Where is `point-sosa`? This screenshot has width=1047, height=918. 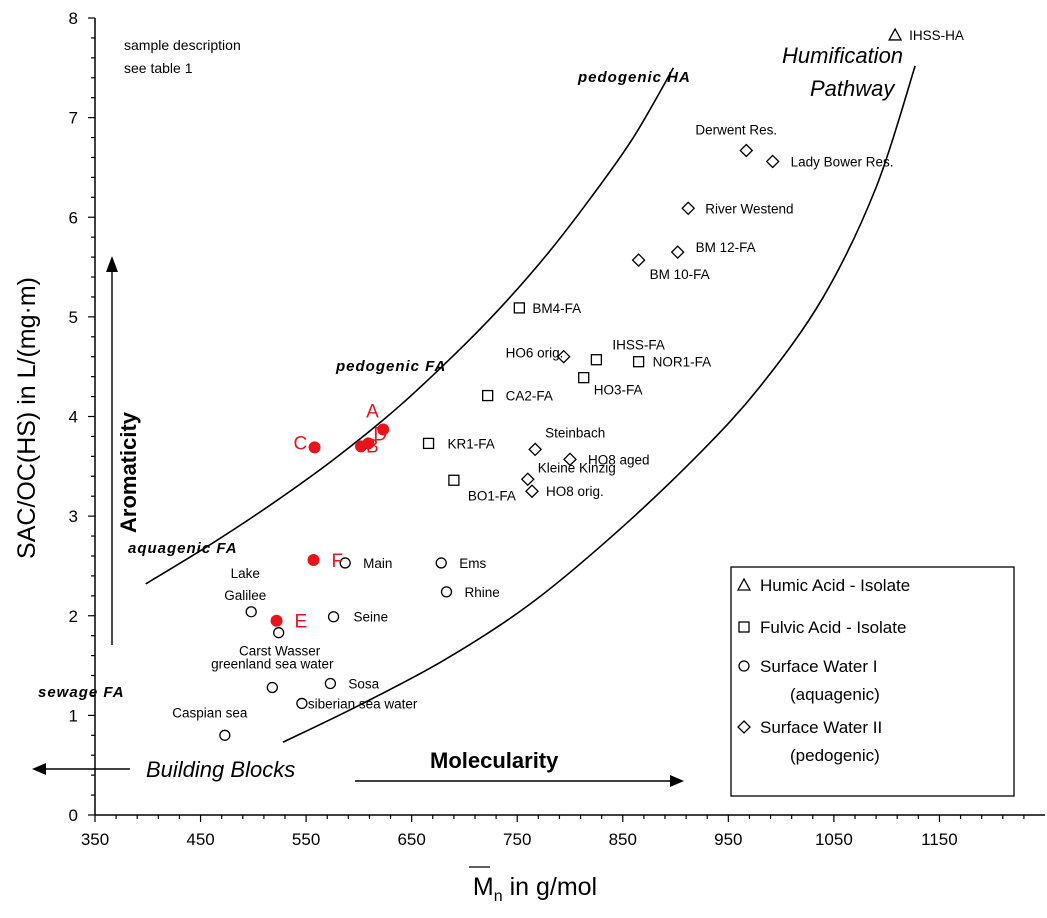
point-sosa is located at coordinates (330, 683).